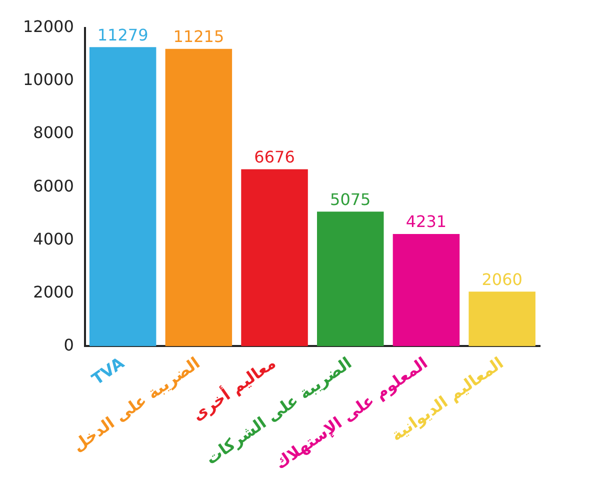 The image size is (600, 492). I want to click on y-tick-label: 2000, so click(53, 292).